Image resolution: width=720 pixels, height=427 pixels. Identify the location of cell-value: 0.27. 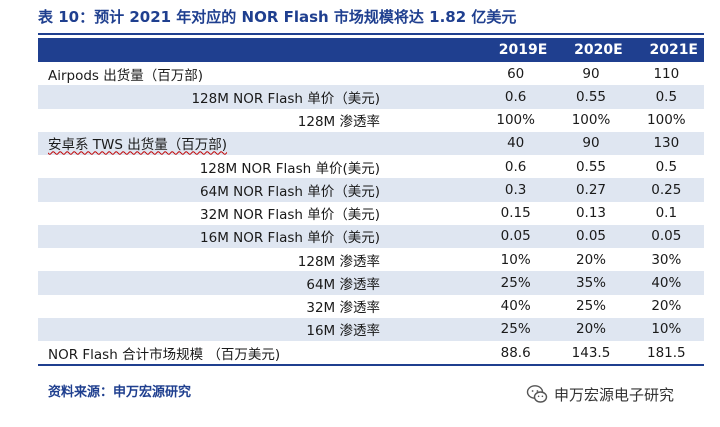
(591, 190).